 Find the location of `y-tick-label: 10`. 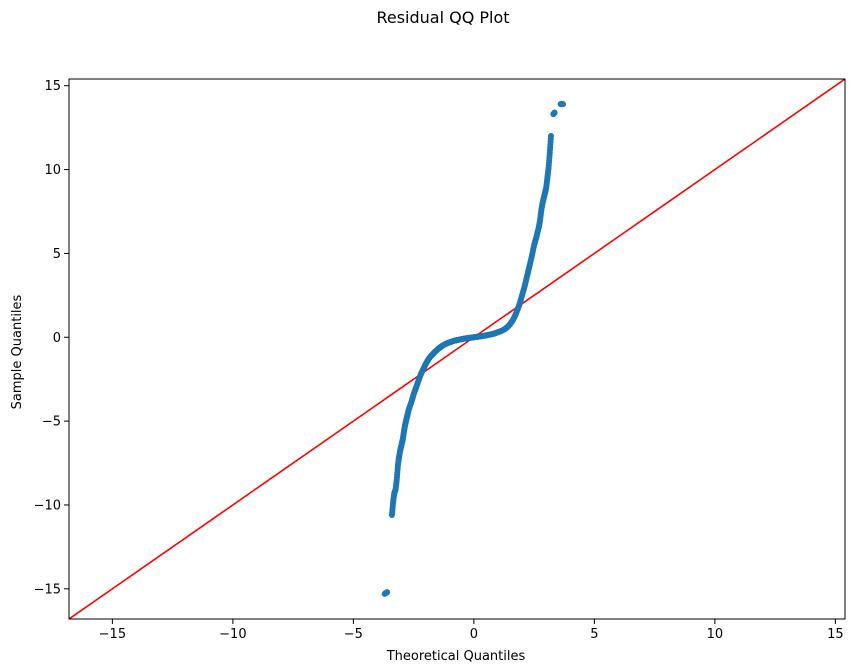

y-tick-label: 10 is located at coordinates (52, 170).